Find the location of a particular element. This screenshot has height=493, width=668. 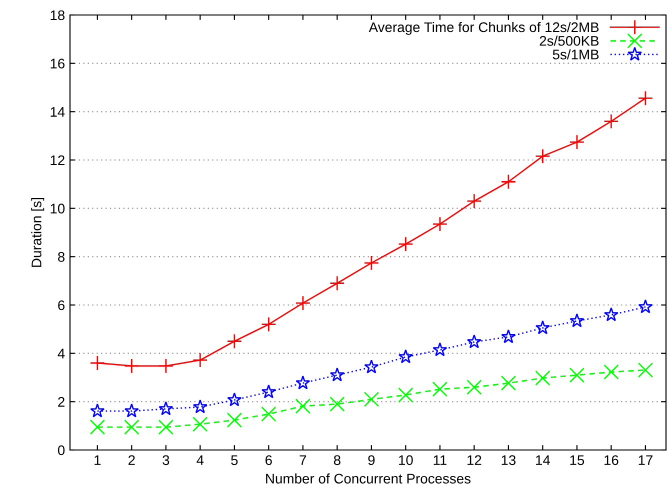

x-tick-label: 16 is located at coordinates (611, 460).